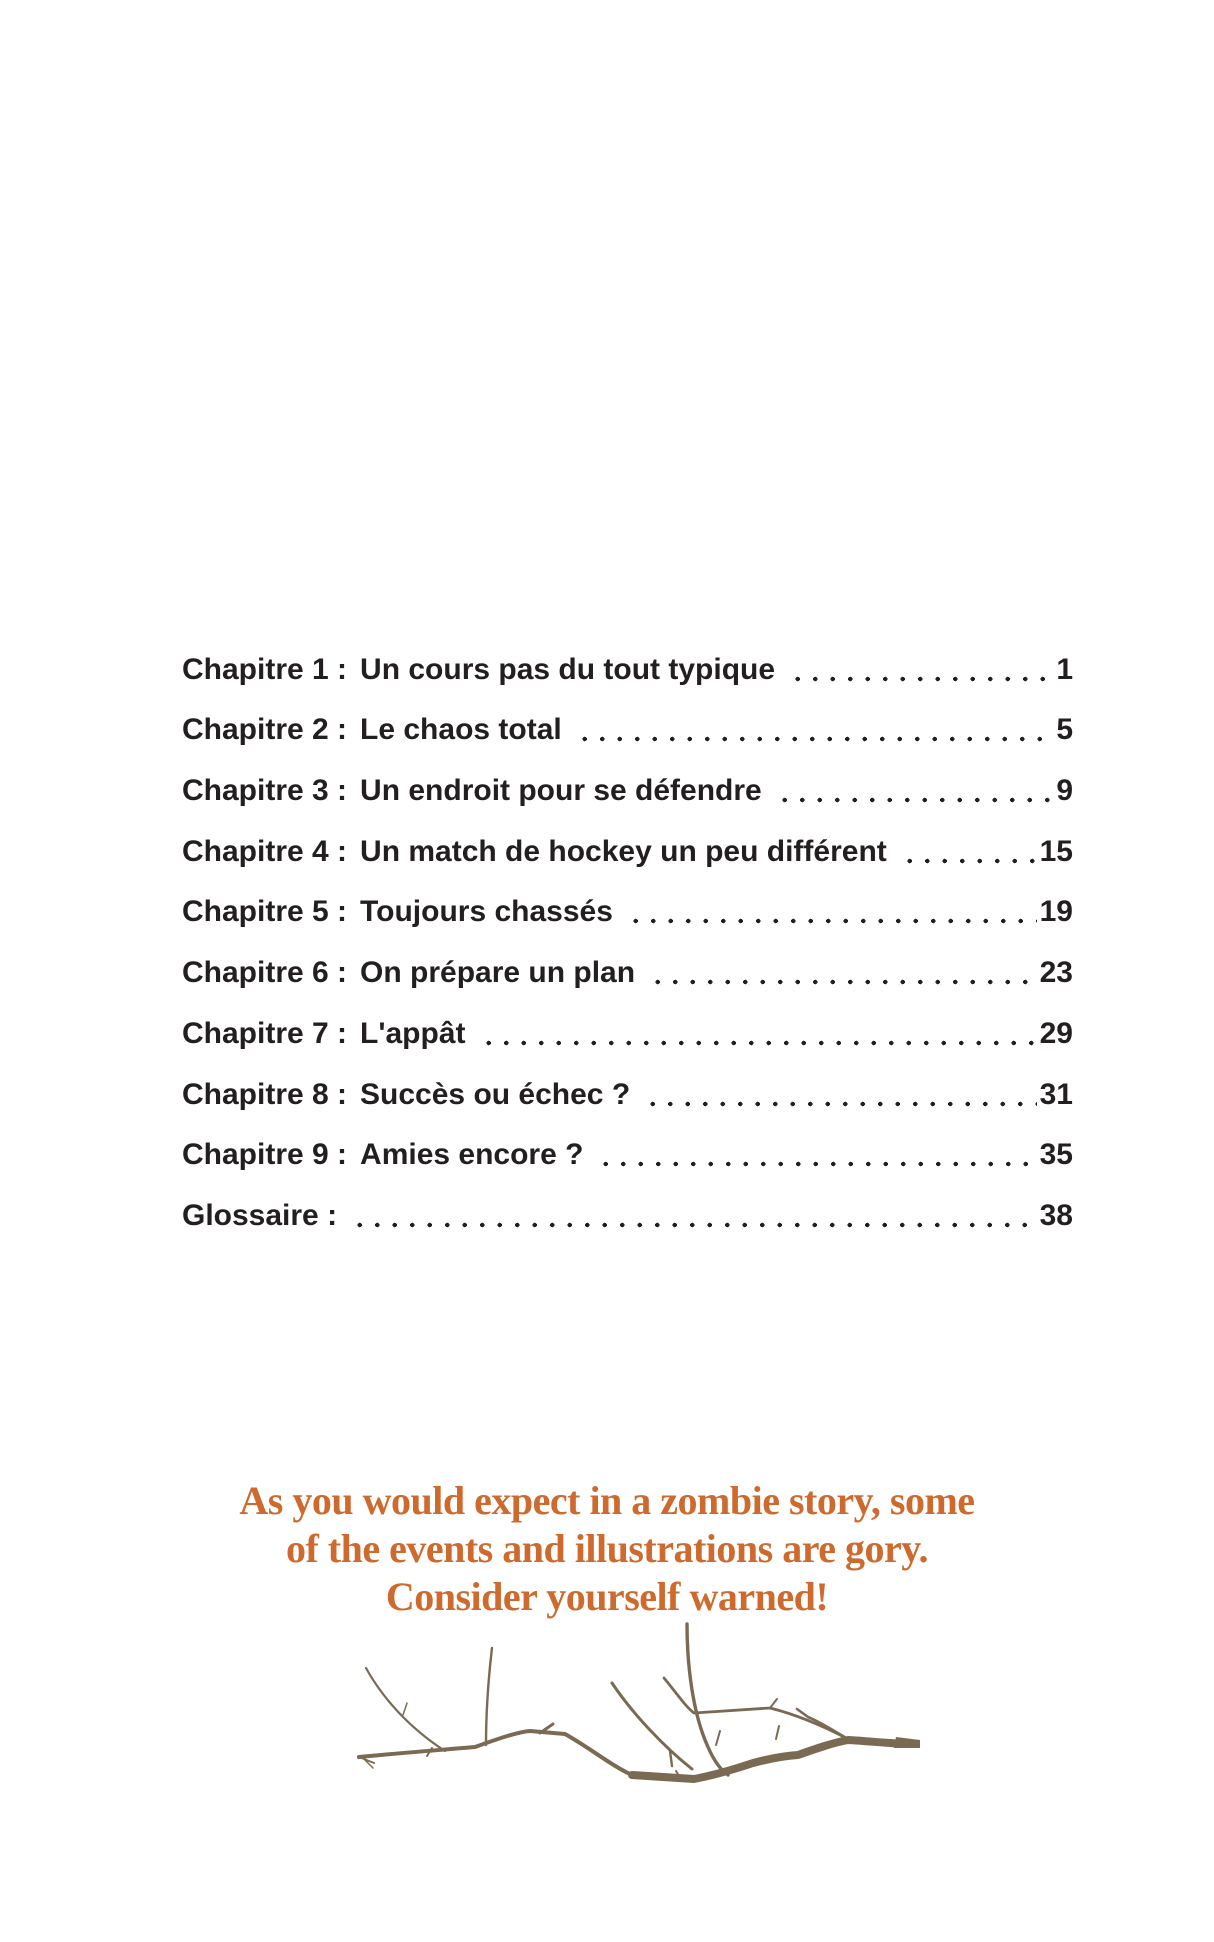 This screenshot has height=1942, width=1214. I want to click on toc-entry-chapter-2: Chapitre 2 : Le chaos total 5, so click(627, 717).